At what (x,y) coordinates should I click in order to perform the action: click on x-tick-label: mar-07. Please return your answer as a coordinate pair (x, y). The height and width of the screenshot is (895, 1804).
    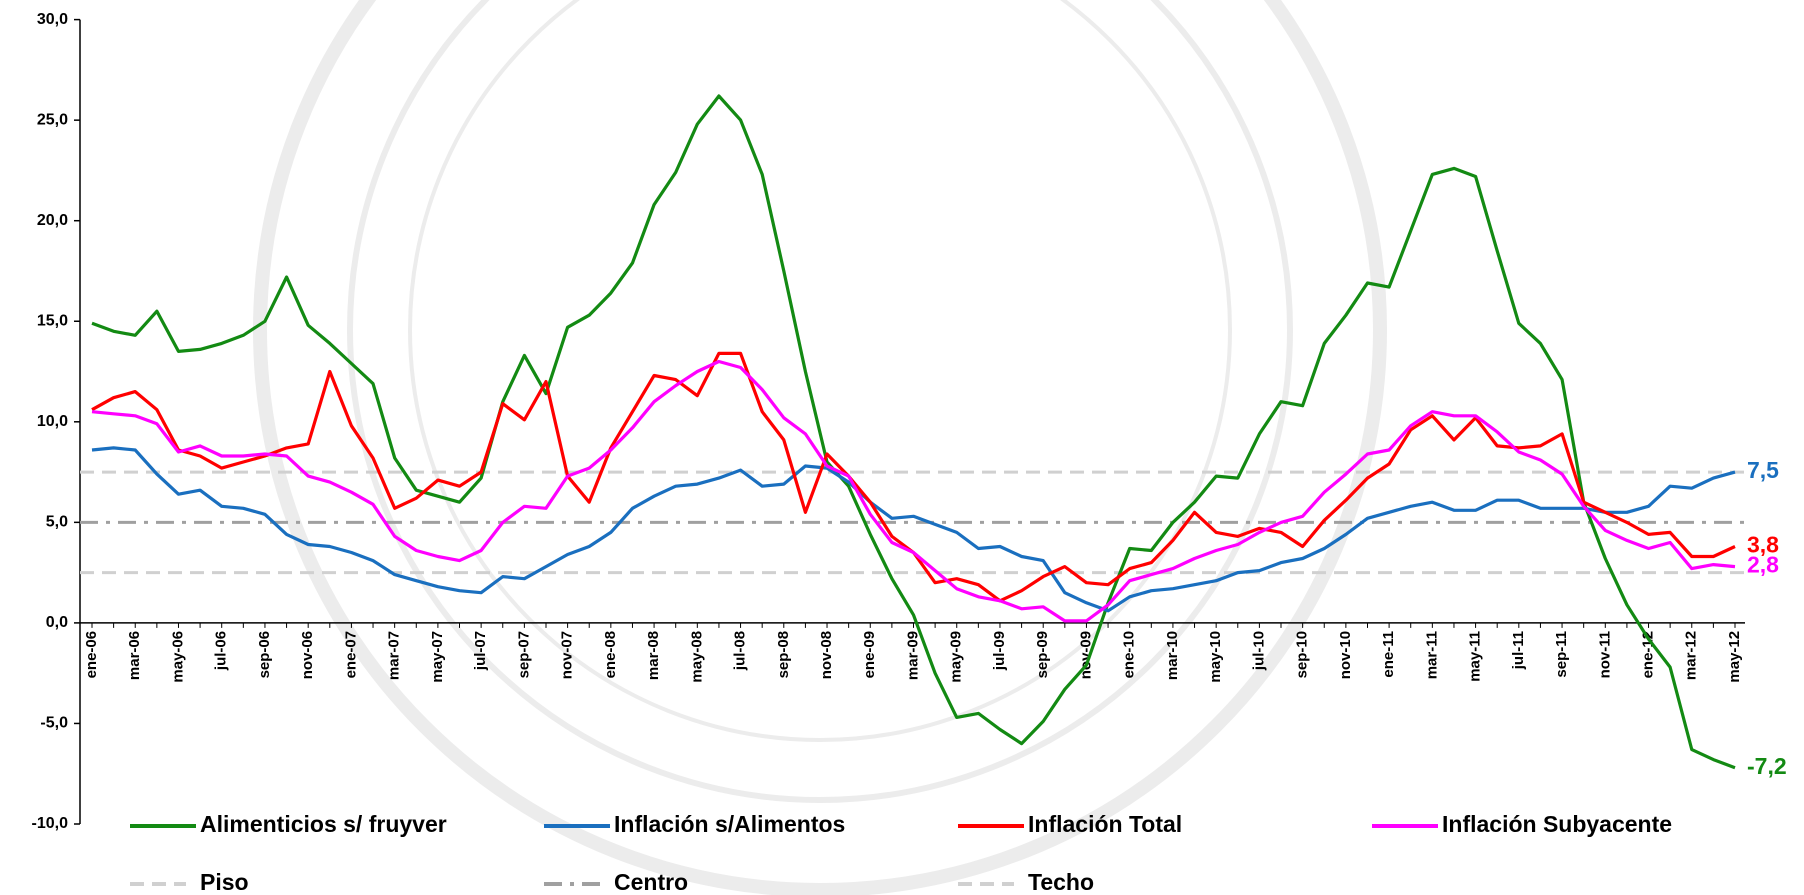
    Looking at the image, I should click on (394, 655).